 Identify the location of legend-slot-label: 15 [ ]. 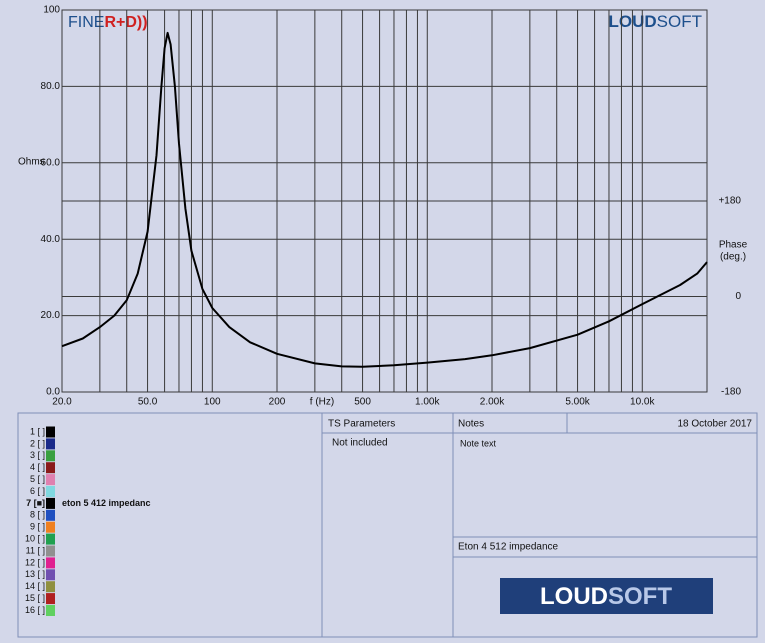
(35, 598).